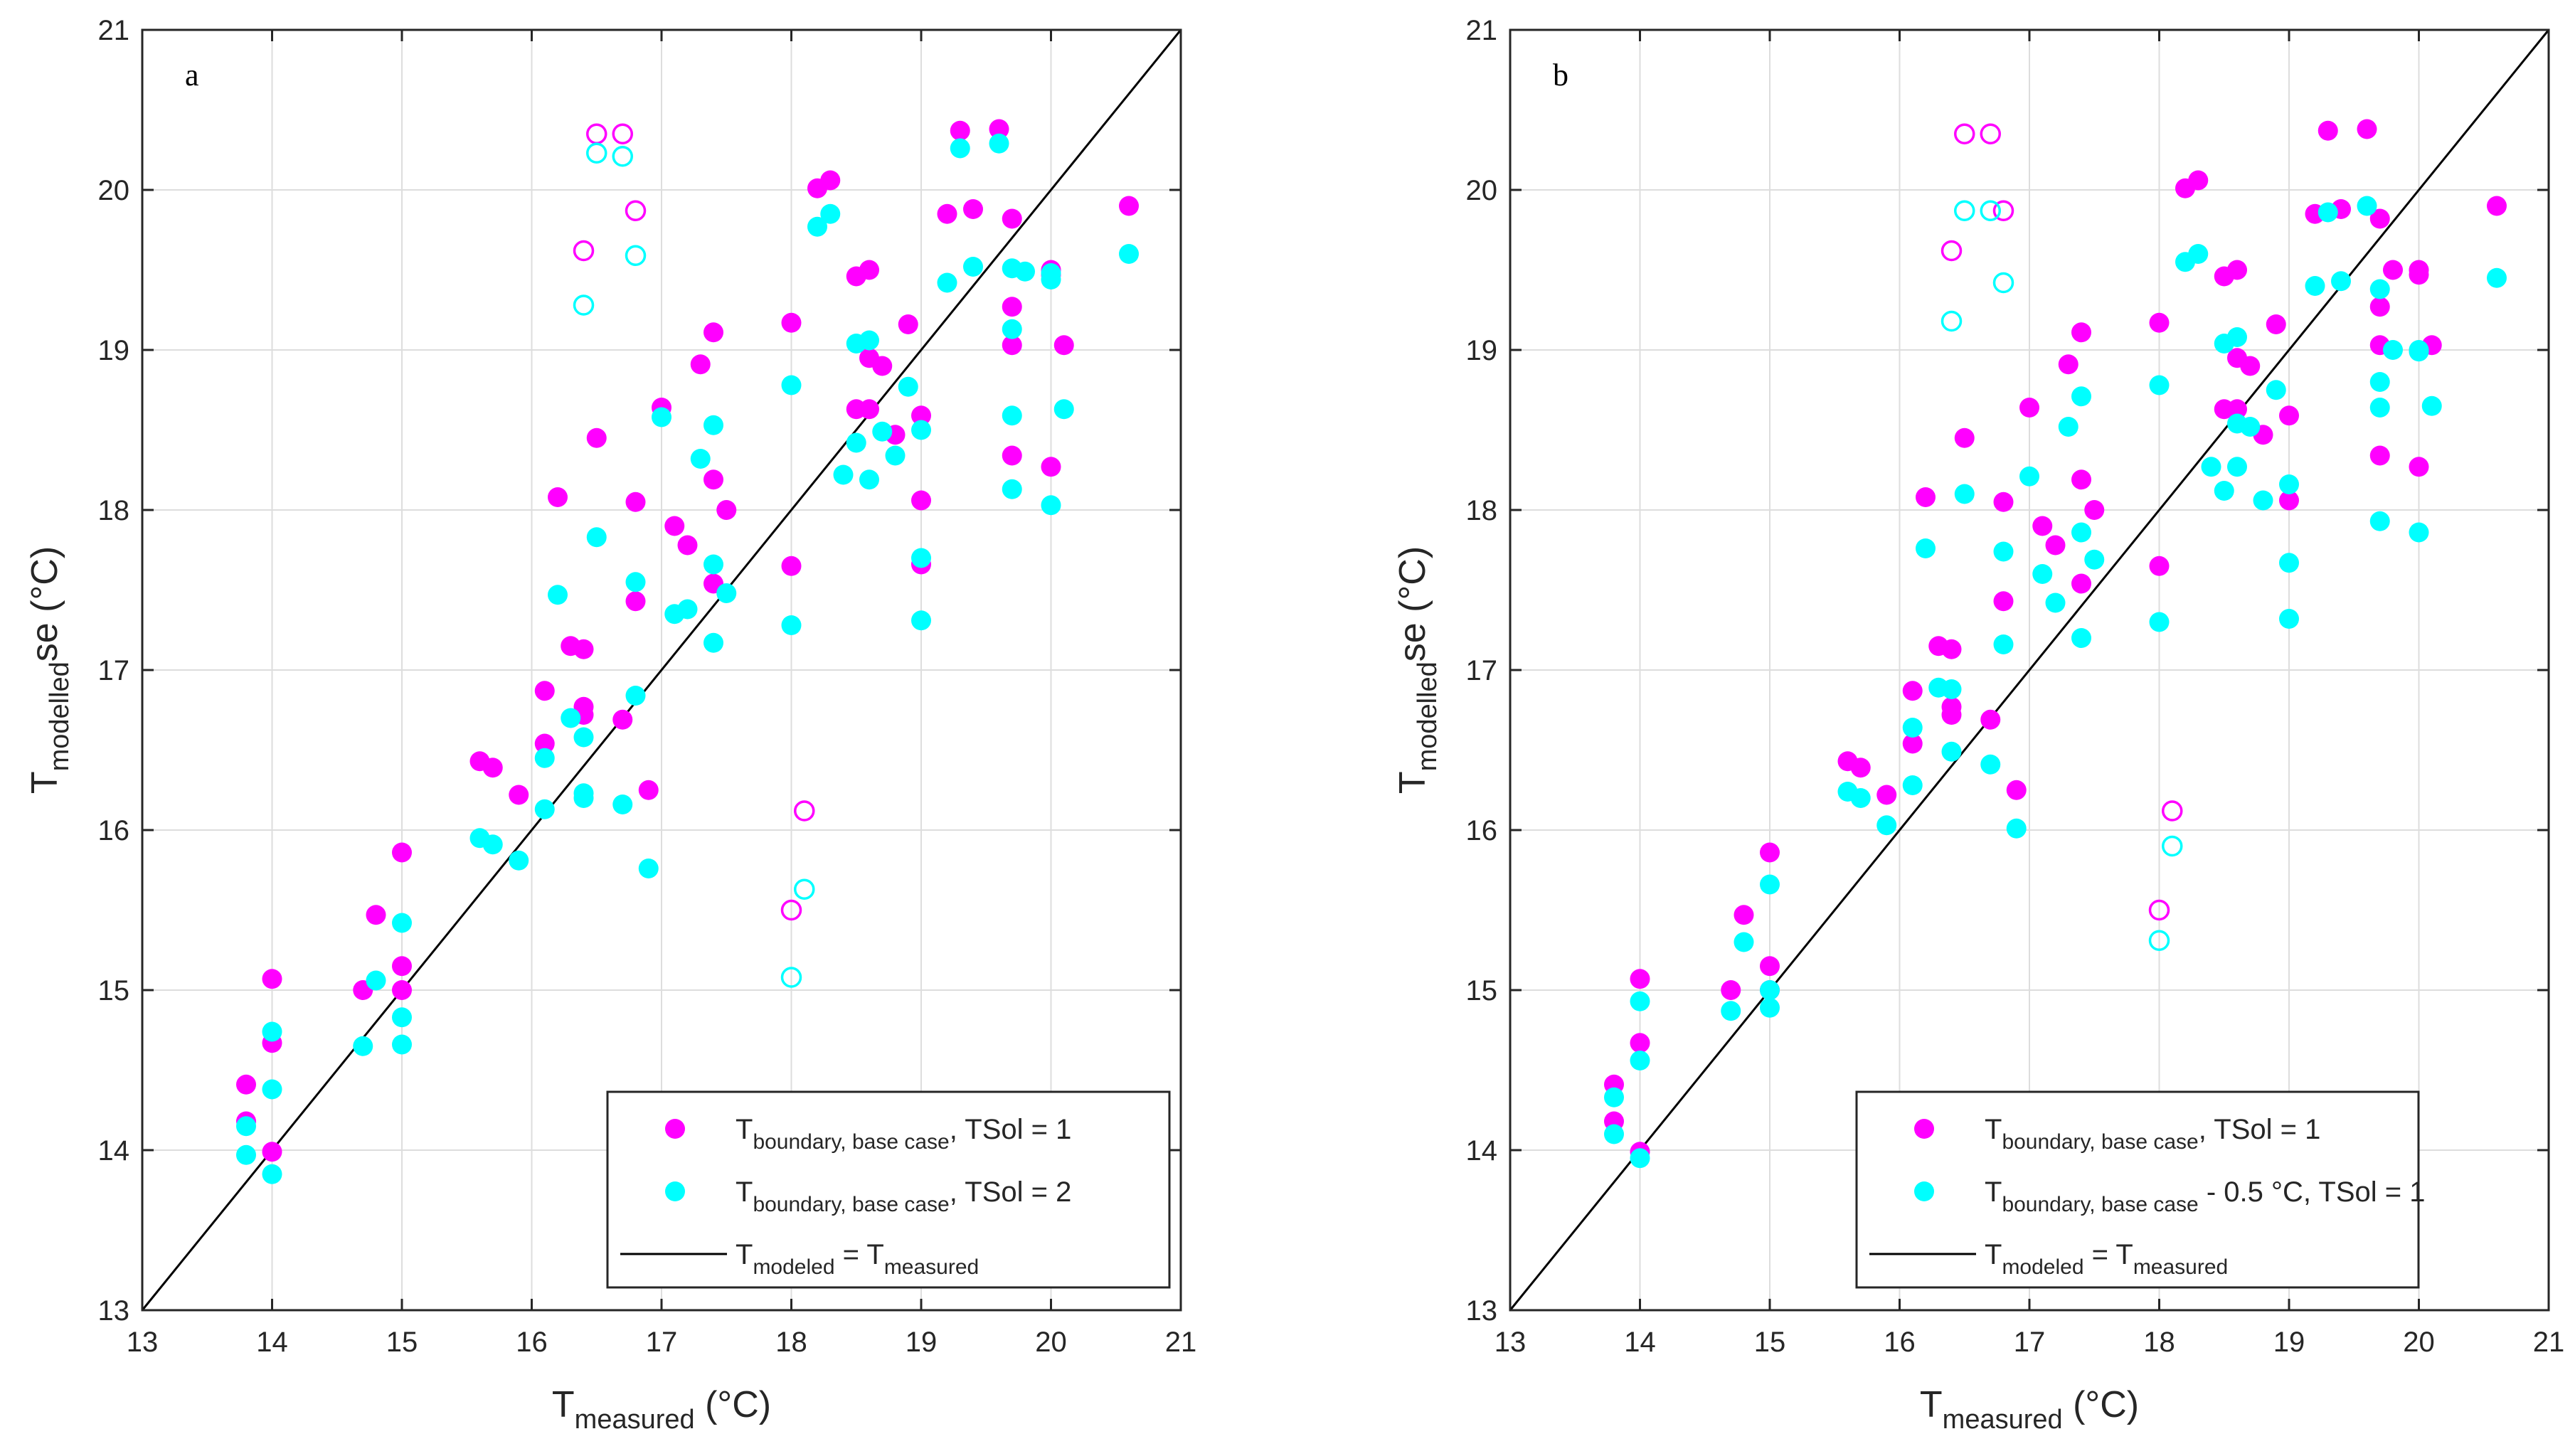 This screenshot has height=1456, width=2575. I want to click on legend-label-suffix: - 0.5 °C, TSol = 1, so click(2312, 1192).